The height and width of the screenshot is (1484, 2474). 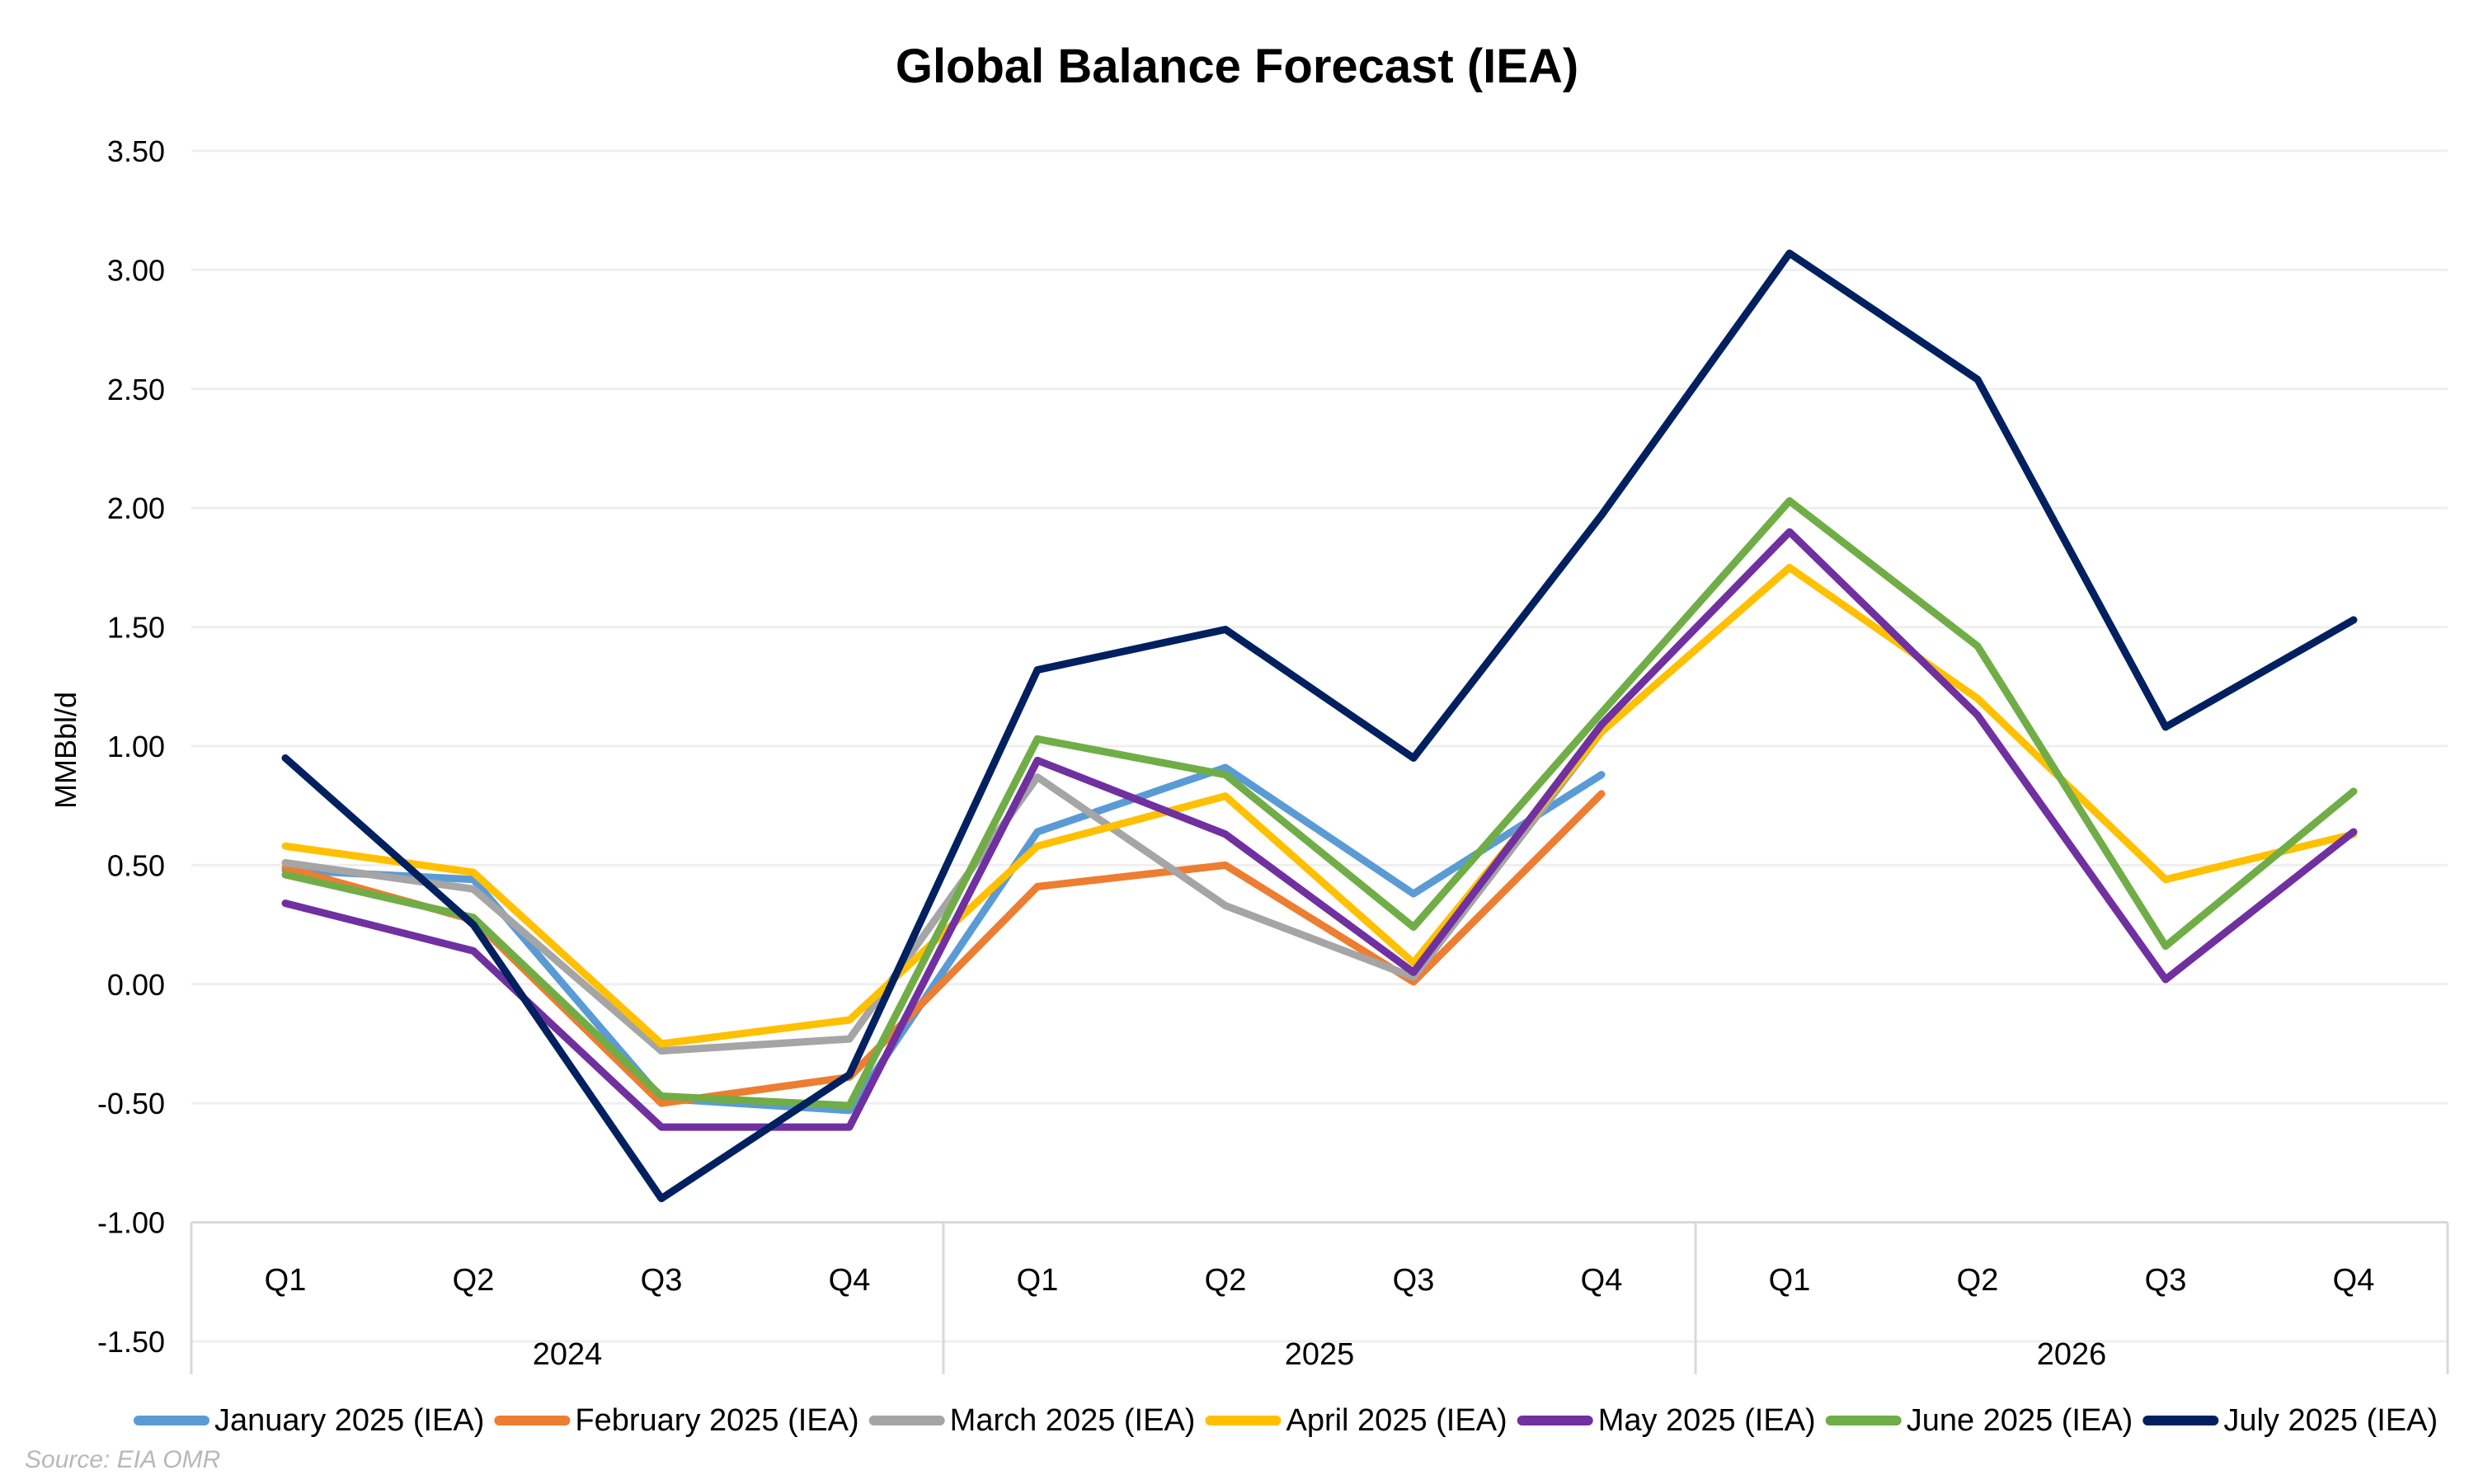 What do you see at coordinates (136, 628) in the screenshot?
I see `y-tick-label: 1.50` at bounding box center [136, 628].